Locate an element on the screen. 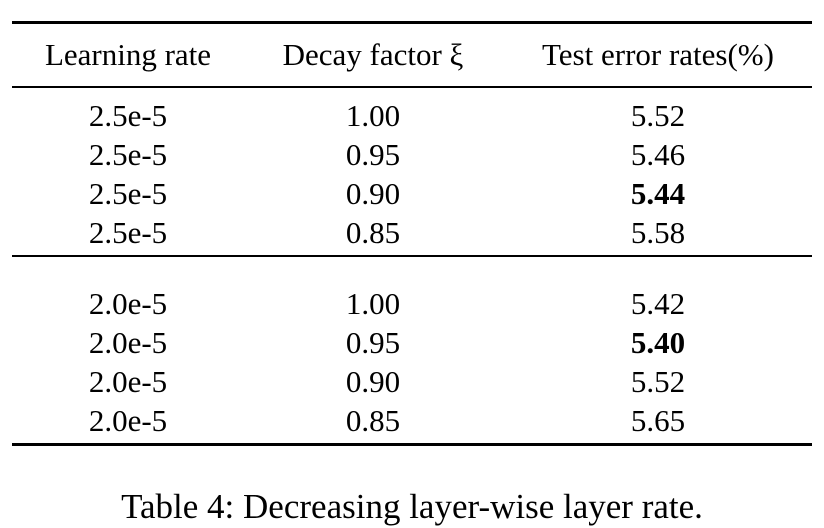 The width and height of the screenshot is (824, 528). table-cell: 5.65 is located at coordinates (658, 420).